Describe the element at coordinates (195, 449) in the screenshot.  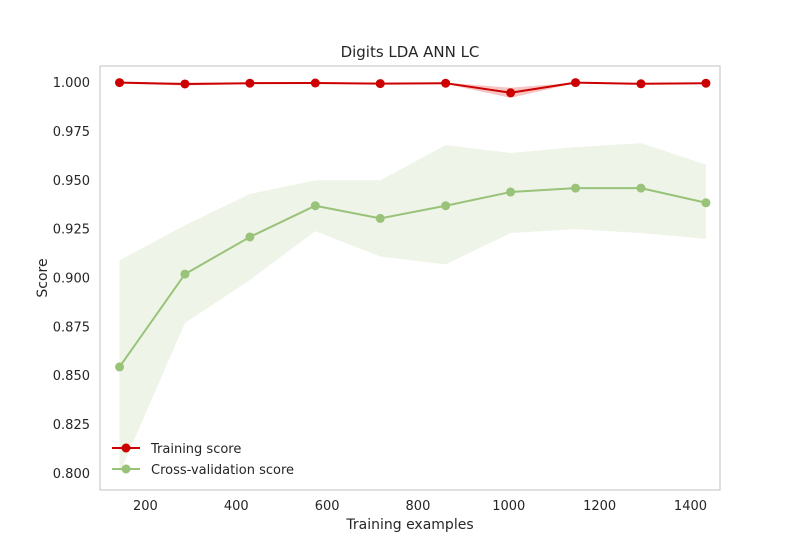
I see `legend-label-training: Training score` at that location.